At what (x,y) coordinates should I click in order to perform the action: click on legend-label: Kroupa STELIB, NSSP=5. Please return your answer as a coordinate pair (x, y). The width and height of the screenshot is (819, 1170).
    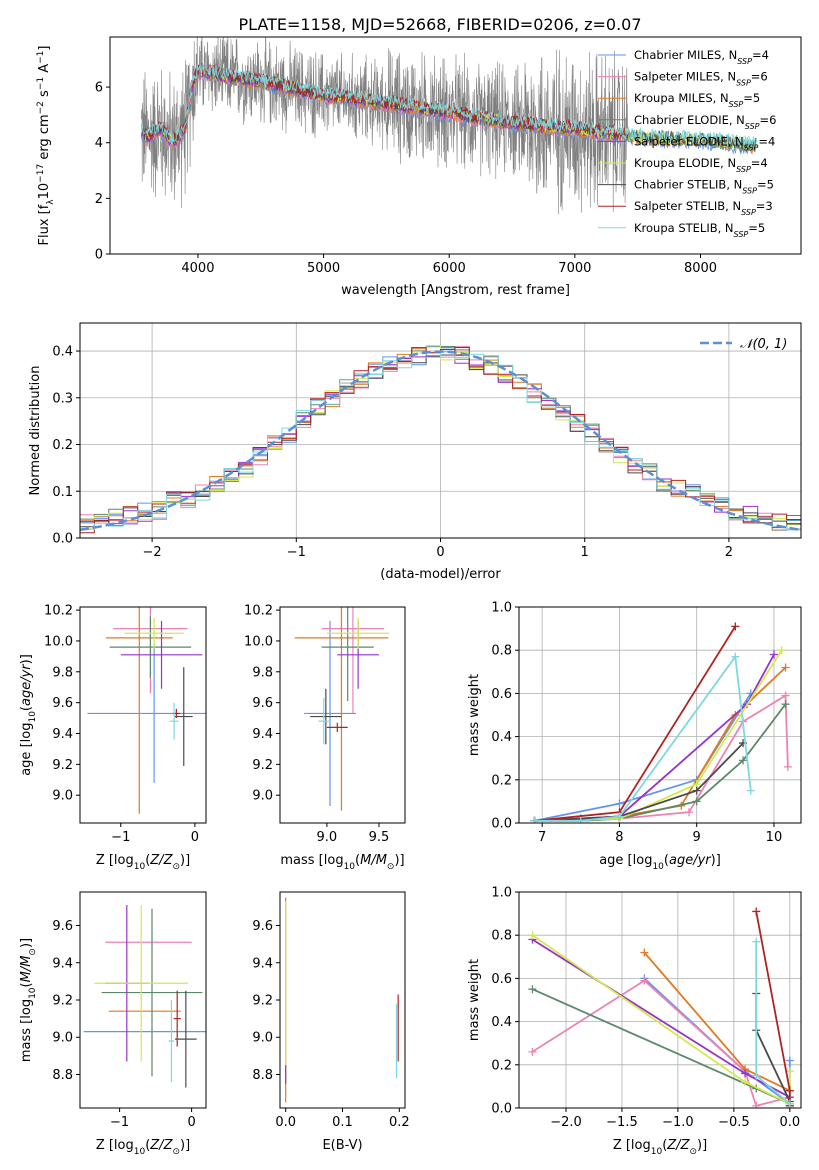
    Looking at the image, I should click on (699, 230).